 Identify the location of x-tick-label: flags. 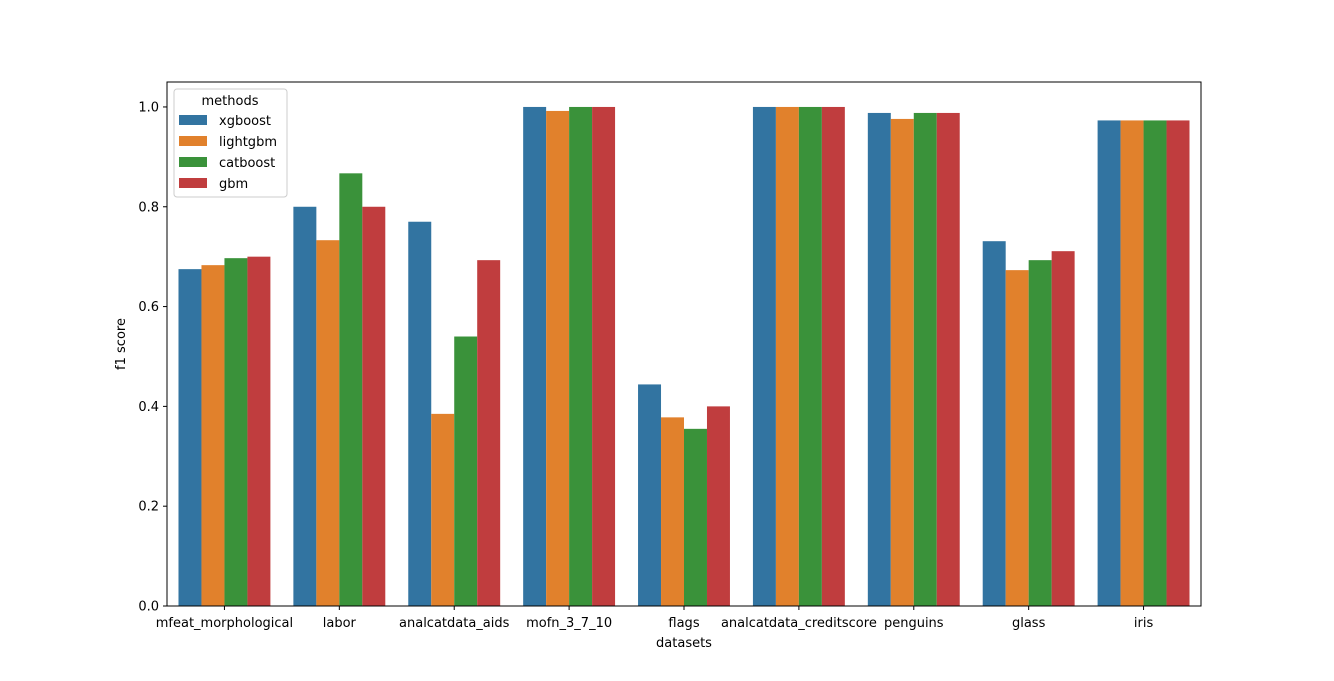
(683, 623).